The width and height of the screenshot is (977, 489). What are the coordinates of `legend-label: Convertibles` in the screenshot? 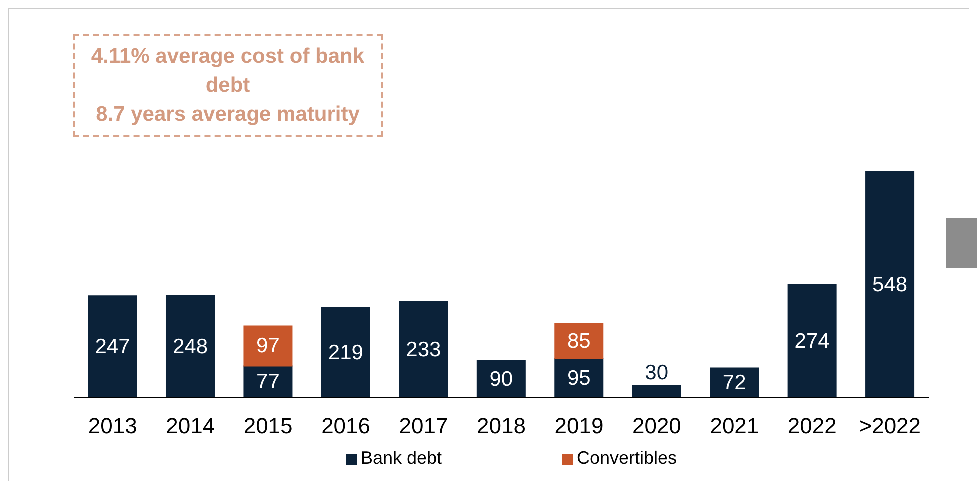 It's located at (627, 458).